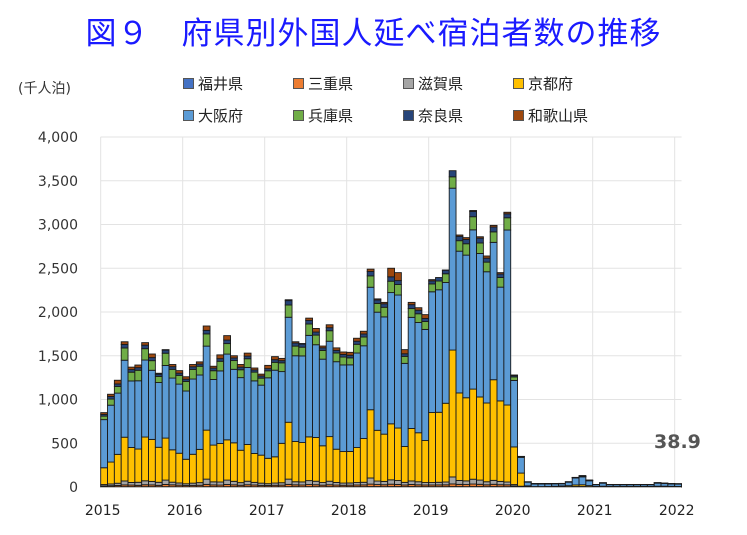 This screenshot has height=535, width=747. I want to click on x-tick-label: 2017, so click(267, 511).